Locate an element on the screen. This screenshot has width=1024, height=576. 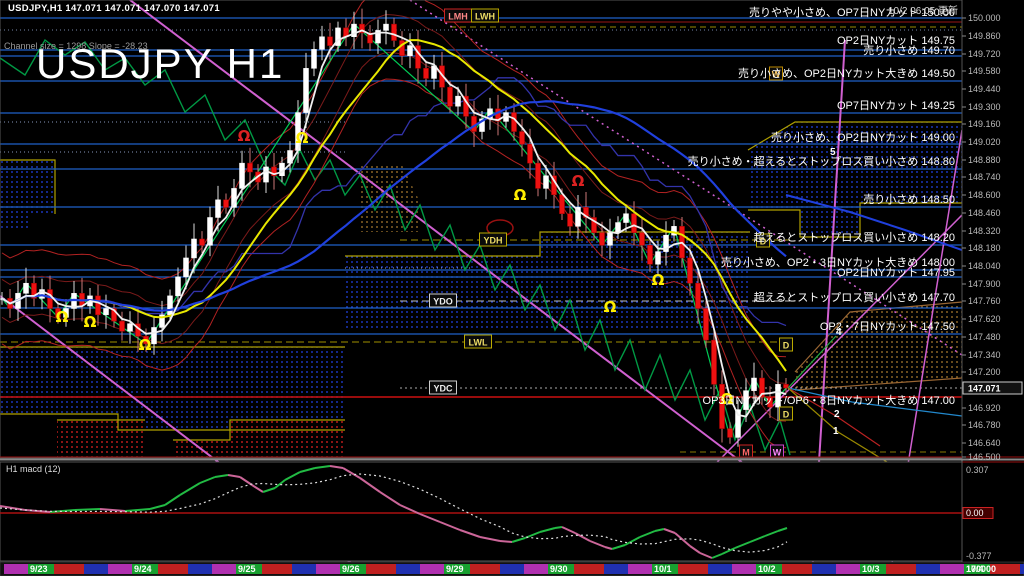
axis-tick-label: 148.320 is located at coordinates (984, 231).